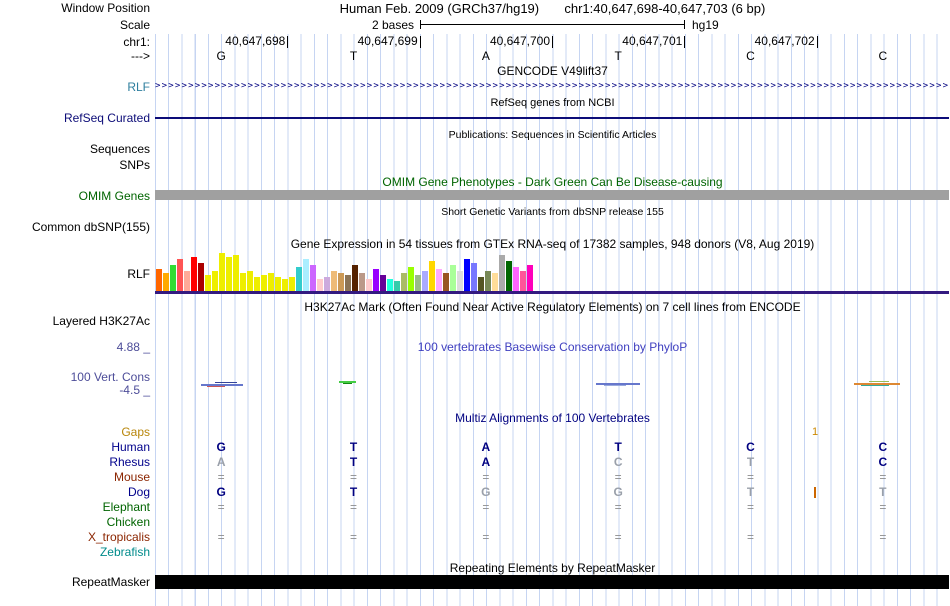 Image resolution: width=950 pixels, height=606 pixels. What do you see at coordinates (883, 56) in the screenshot?
I see `reference-base: C` at bounding box center [883, 56].